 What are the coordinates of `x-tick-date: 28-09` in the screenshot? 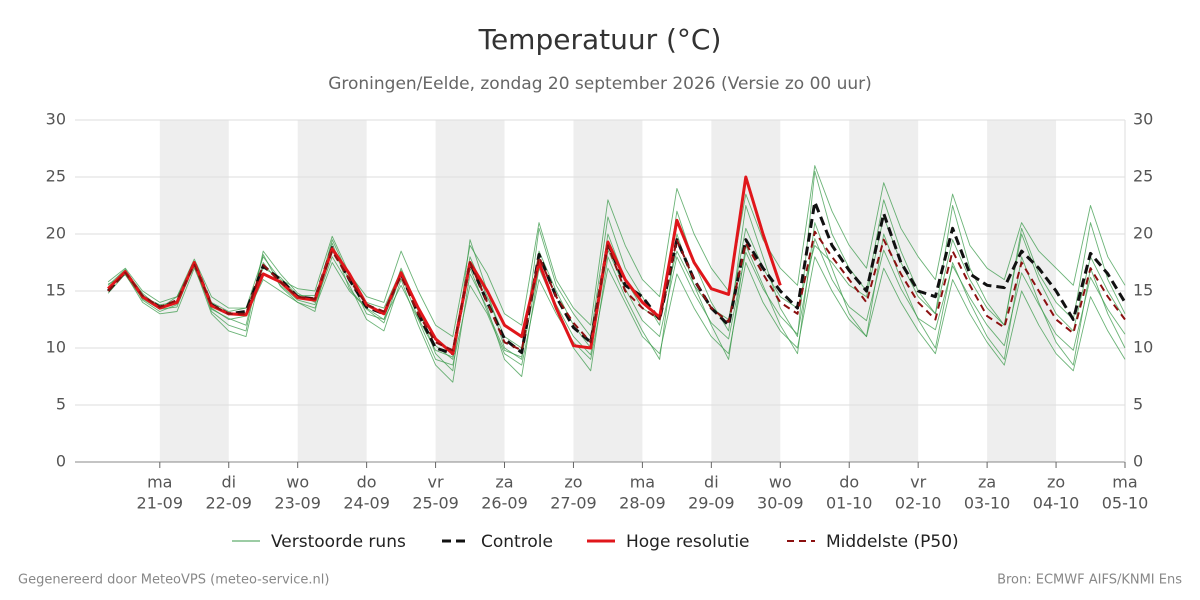 It's located at (642, 503).